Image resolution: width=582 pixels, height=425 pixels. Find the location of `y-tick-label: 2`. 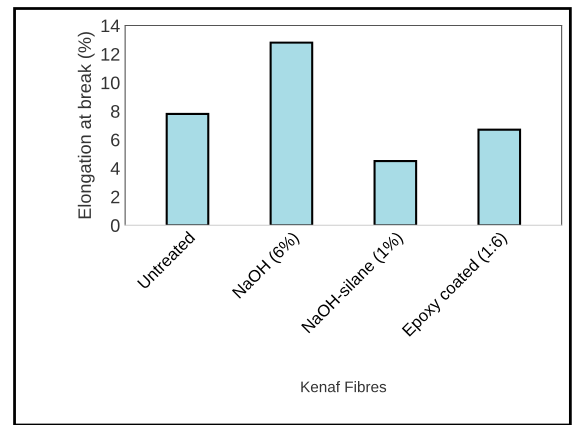

y-tick-label: 2 is located at coordinates (115, 197).